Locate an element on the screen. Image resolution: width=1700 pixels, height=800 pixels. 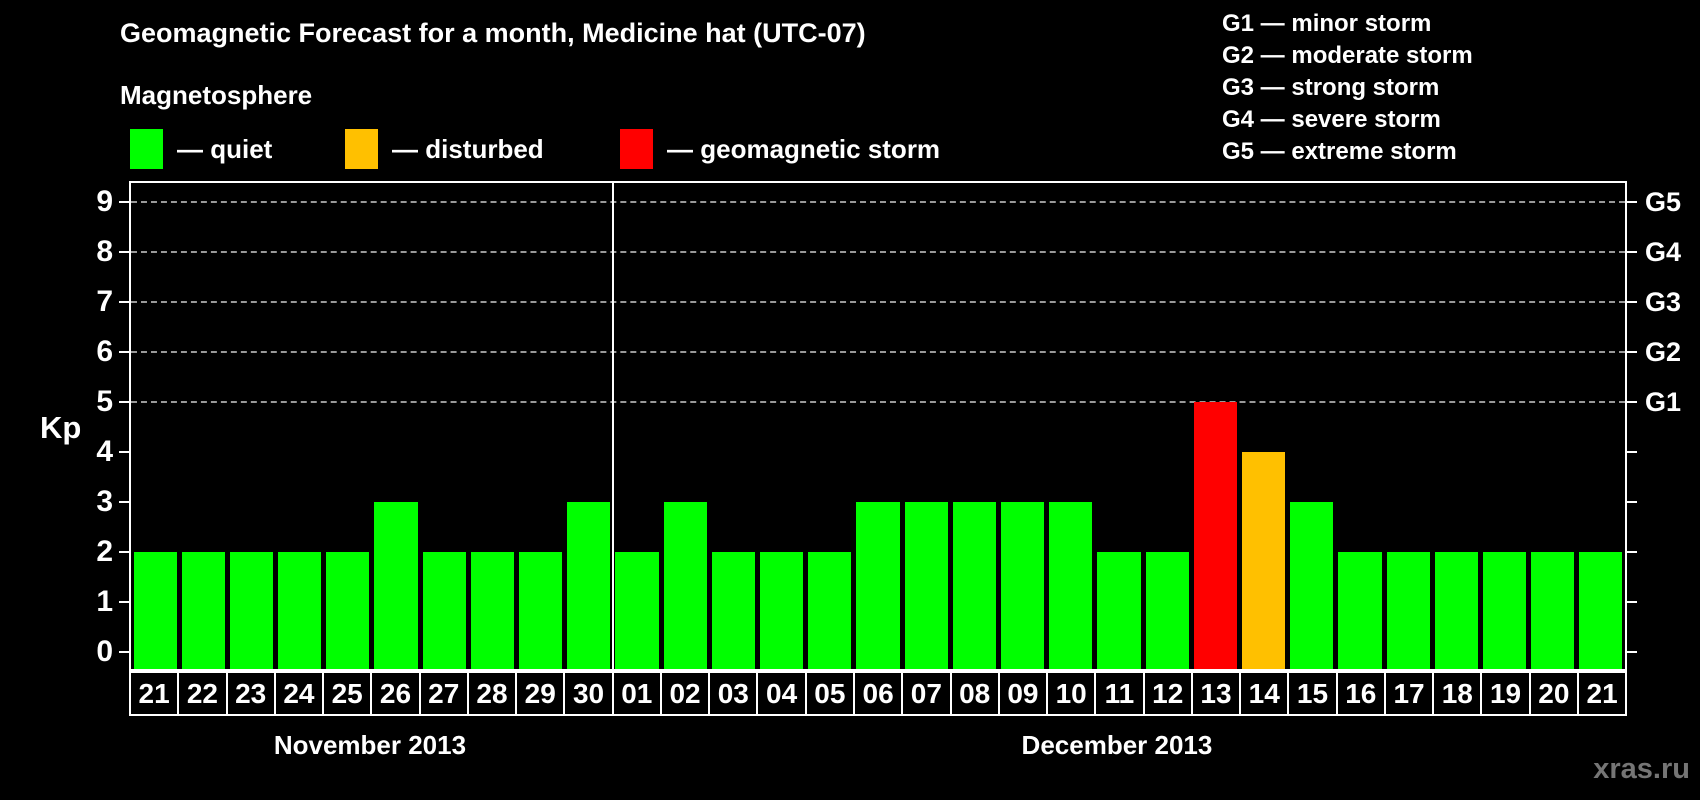
day-label-cell: 16 is located at coordinates (1360, 693).